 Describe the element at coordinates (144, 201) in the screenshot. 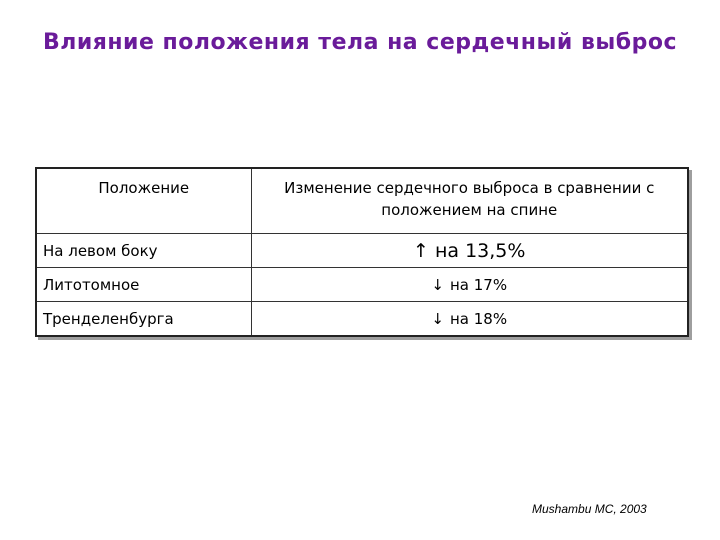

I see `header-position: Положение` at that location.